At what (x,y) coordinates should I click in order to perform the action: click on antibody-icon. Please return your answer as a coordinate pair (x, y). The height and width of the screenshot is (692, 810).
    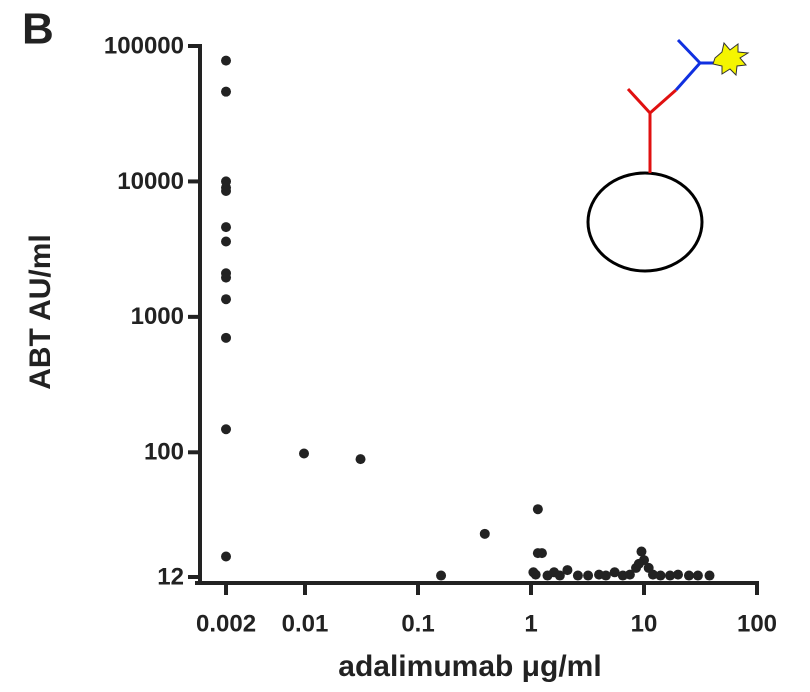
    Looking at the image, I should click on (668, 155).